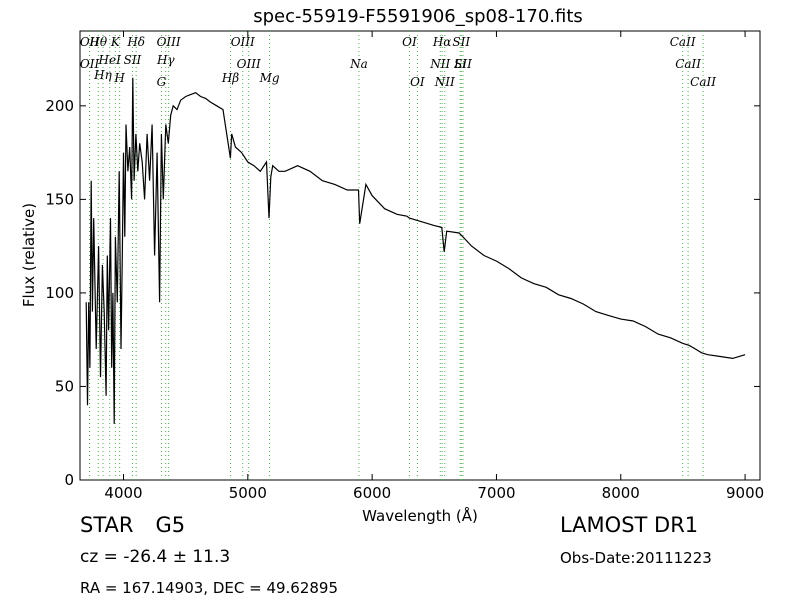  Describe the element at coordinates (162, 82) in the screenshot. I see `line-label: G` at that location.